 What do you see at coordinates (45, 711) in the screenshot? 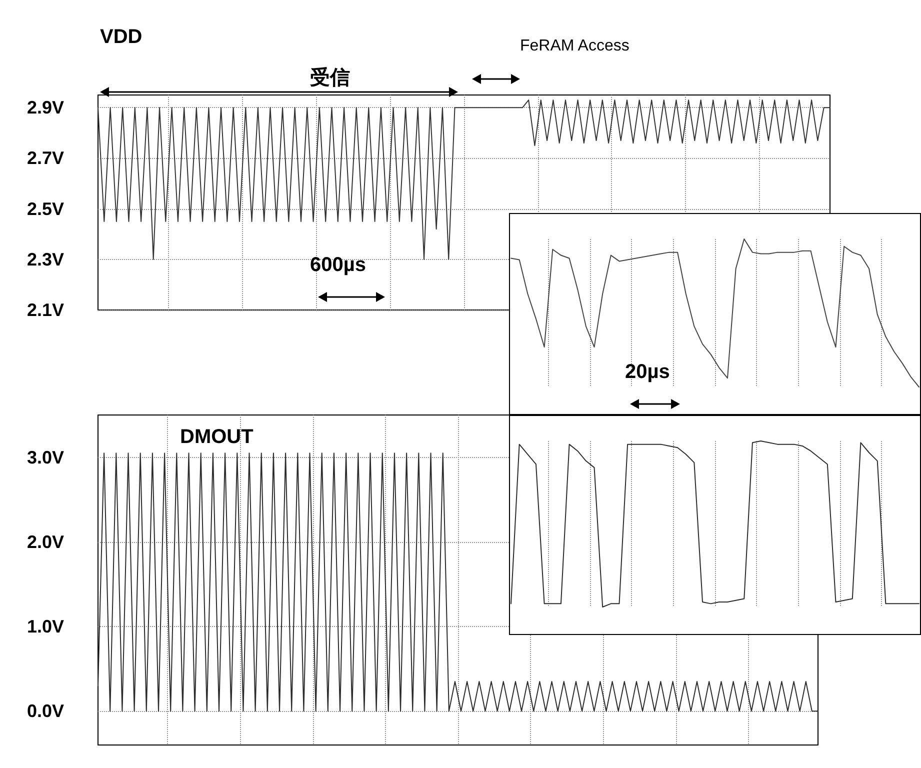
I see `y-tick-label: 0.0V` at bounding box center [45, 711].